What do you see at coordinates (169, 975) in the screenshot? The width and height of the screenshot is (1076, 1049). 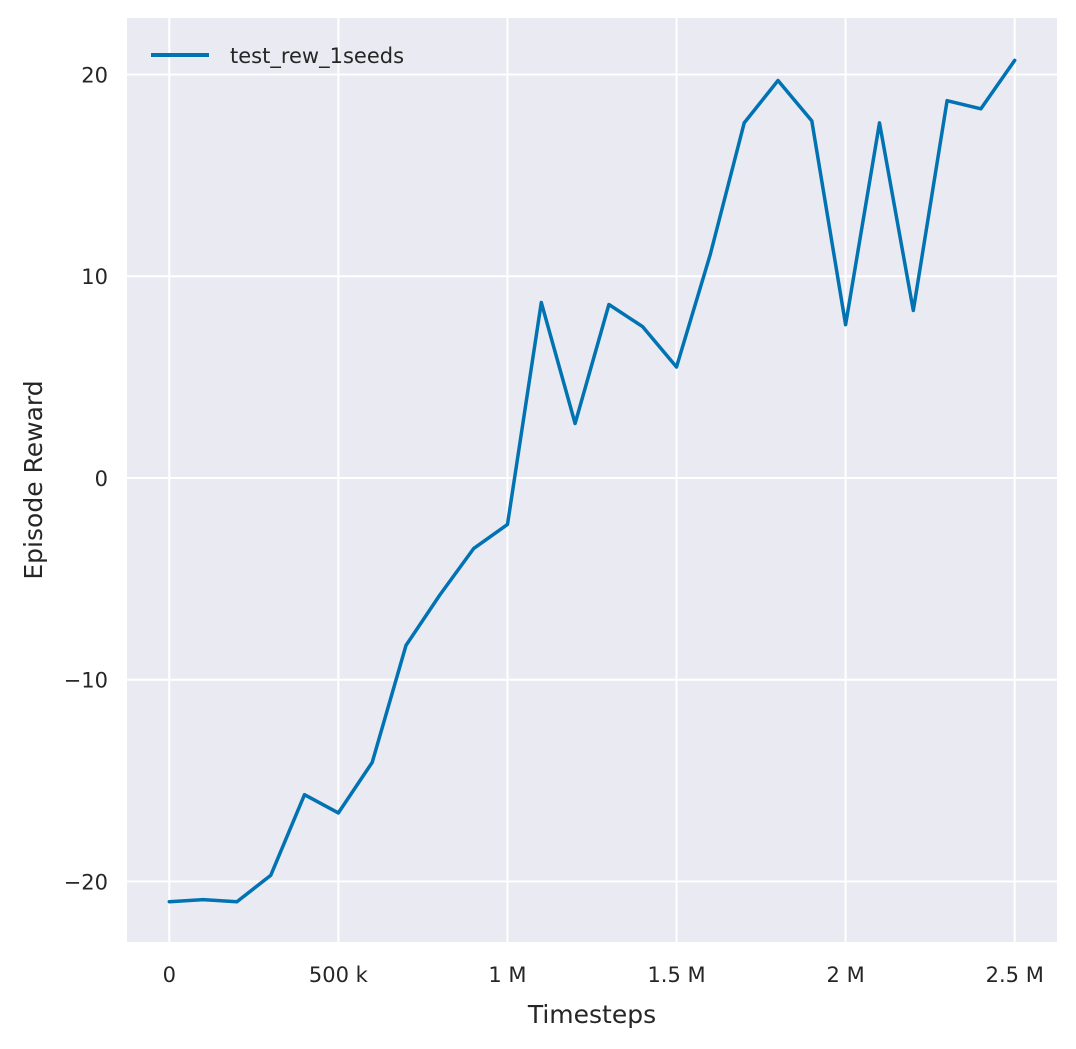 I see `x-tick-label: 0` at bounding box center [169, 975].